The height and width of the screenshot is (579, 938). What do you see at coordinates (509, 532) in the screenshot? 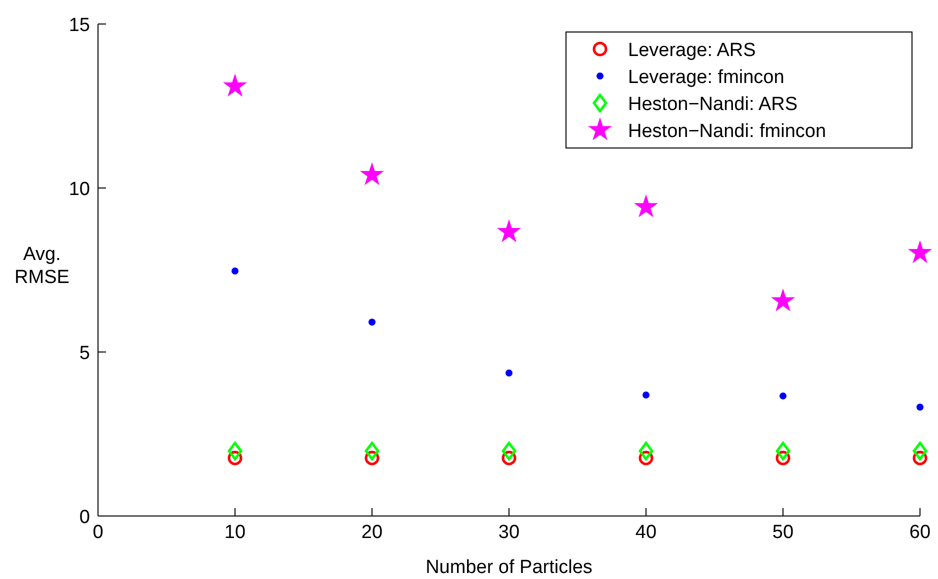
I see `x-tick-label: 30` at bounding box center [509, 532].